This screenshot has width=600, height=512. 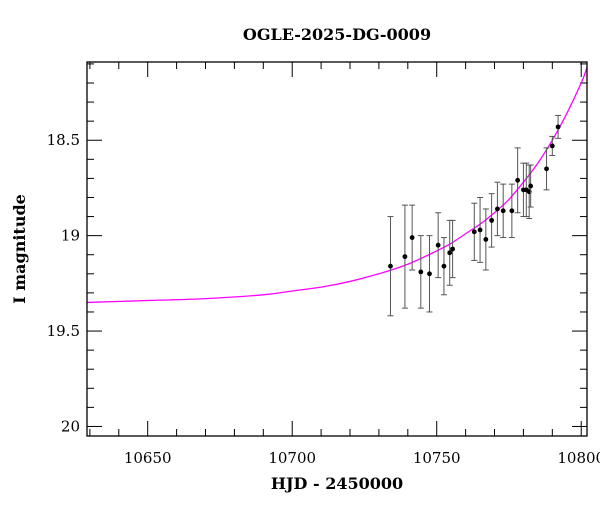 What do you see at coordinates (63, 140) in the screenshot?
I see `y-tick-label: 18.5` at bounding box center [63, 140].